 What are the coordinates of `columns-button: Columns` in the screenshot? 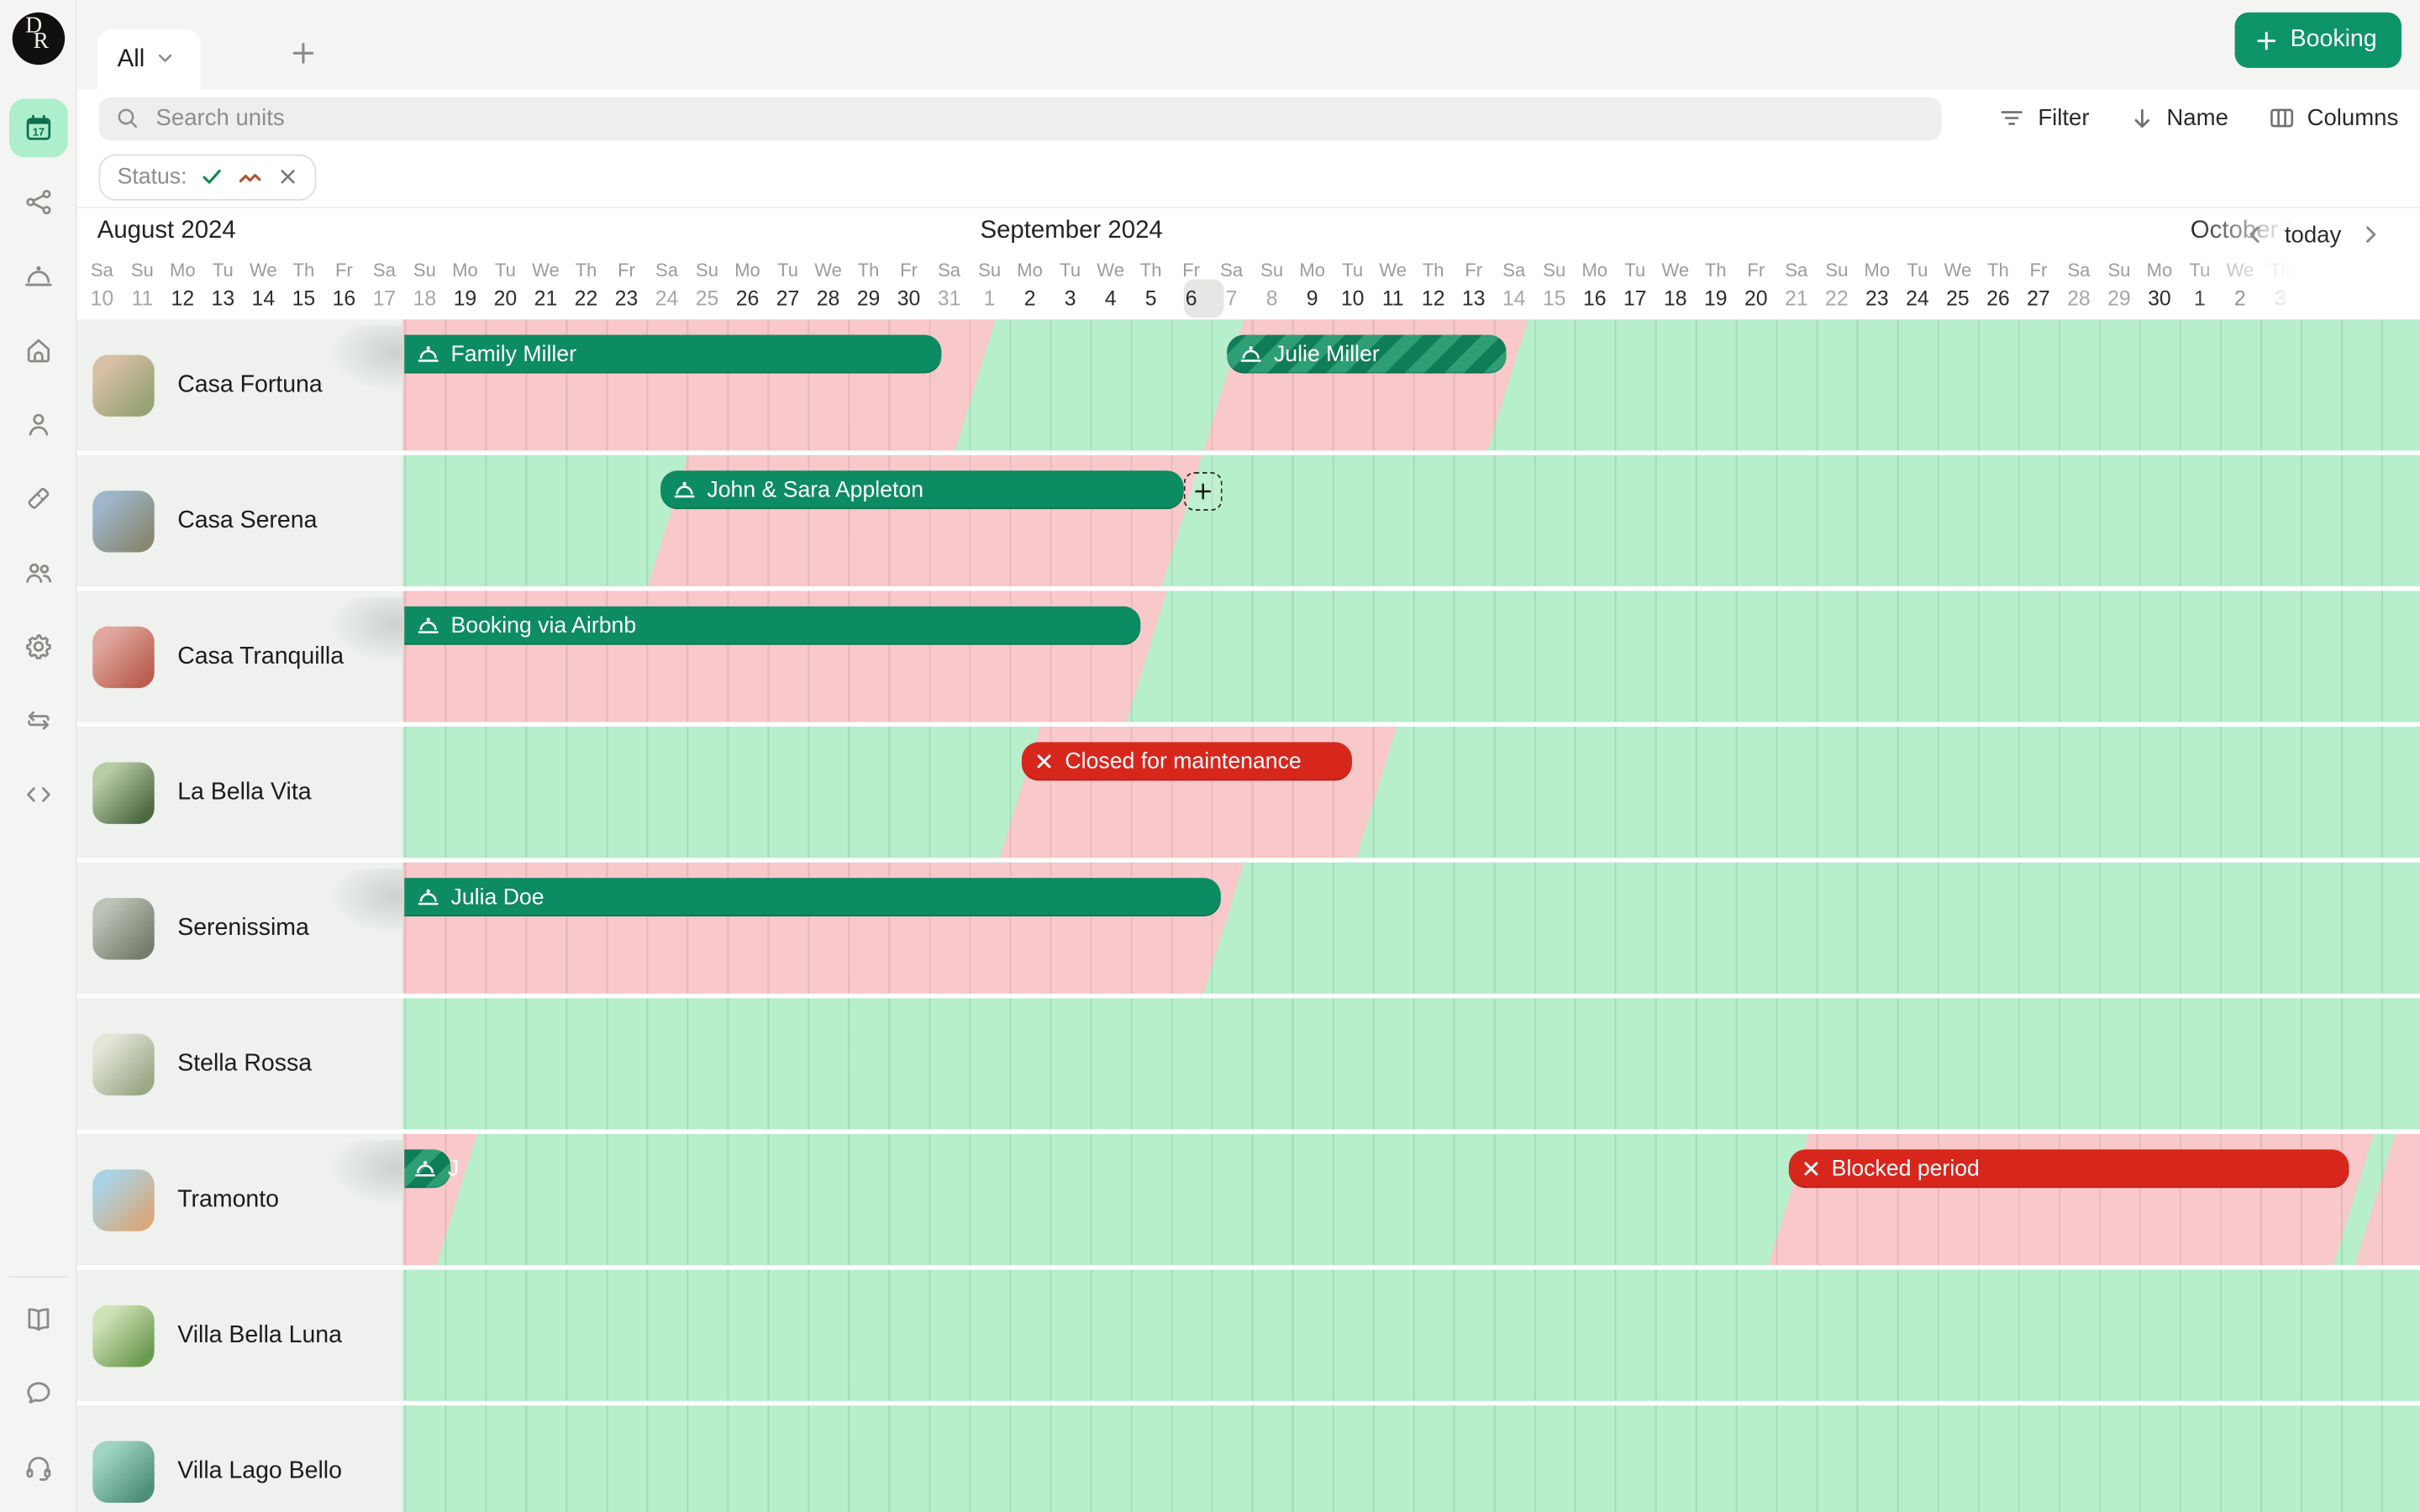 It's located at (2334, 118).